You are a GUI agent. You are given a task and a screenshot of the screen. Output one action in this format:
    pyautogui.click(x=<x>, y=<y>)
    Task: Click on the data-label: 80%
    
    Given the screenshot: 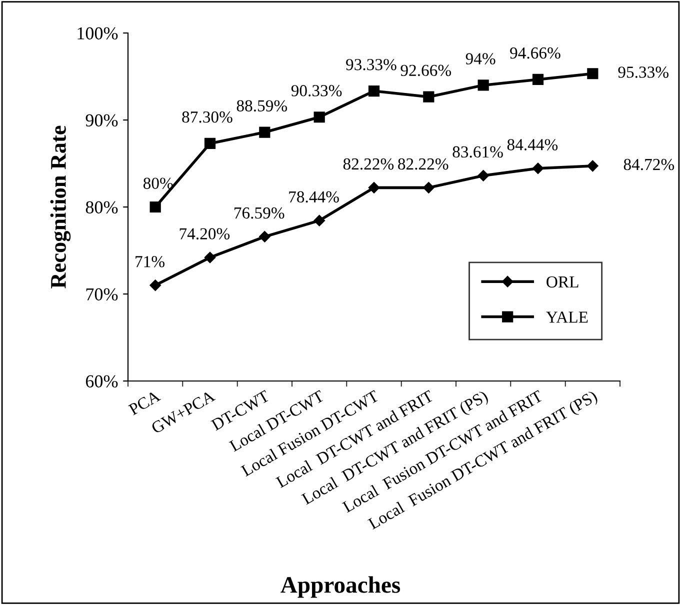 What is the action you would take?
    pyautogui.click(x=158, y=184)
    